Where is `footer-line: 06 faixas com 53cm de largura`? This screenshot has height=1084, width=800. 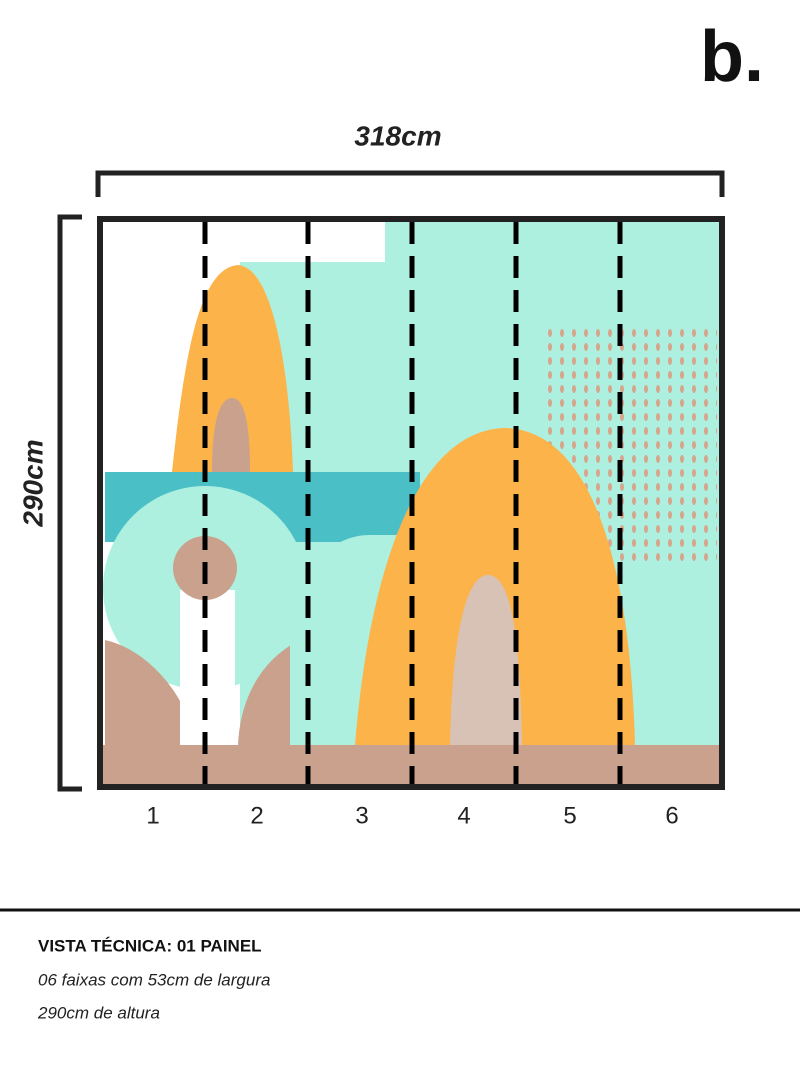
footer-line: 06 faixas com 53cm de largura is located at coordinates (154, 979).